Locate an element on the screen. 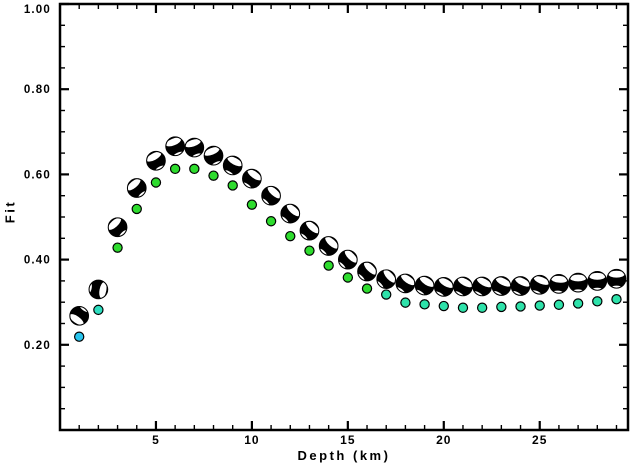  y-tick-label: 0.80 is located at coordinates (37, 90).